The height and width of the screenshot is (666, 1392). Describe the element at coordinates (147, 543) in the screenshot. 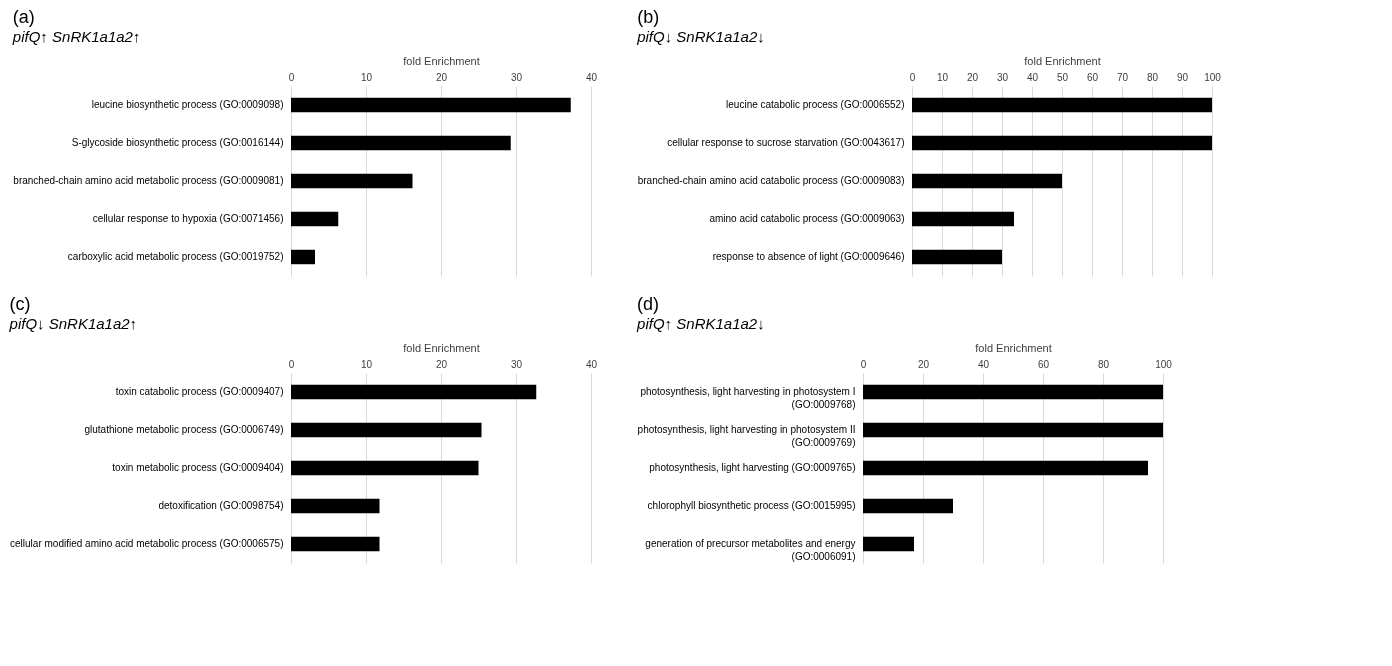

I see `y-tick-label: cellular modified amino acid metabolic process (GO:0006575)` at that location.